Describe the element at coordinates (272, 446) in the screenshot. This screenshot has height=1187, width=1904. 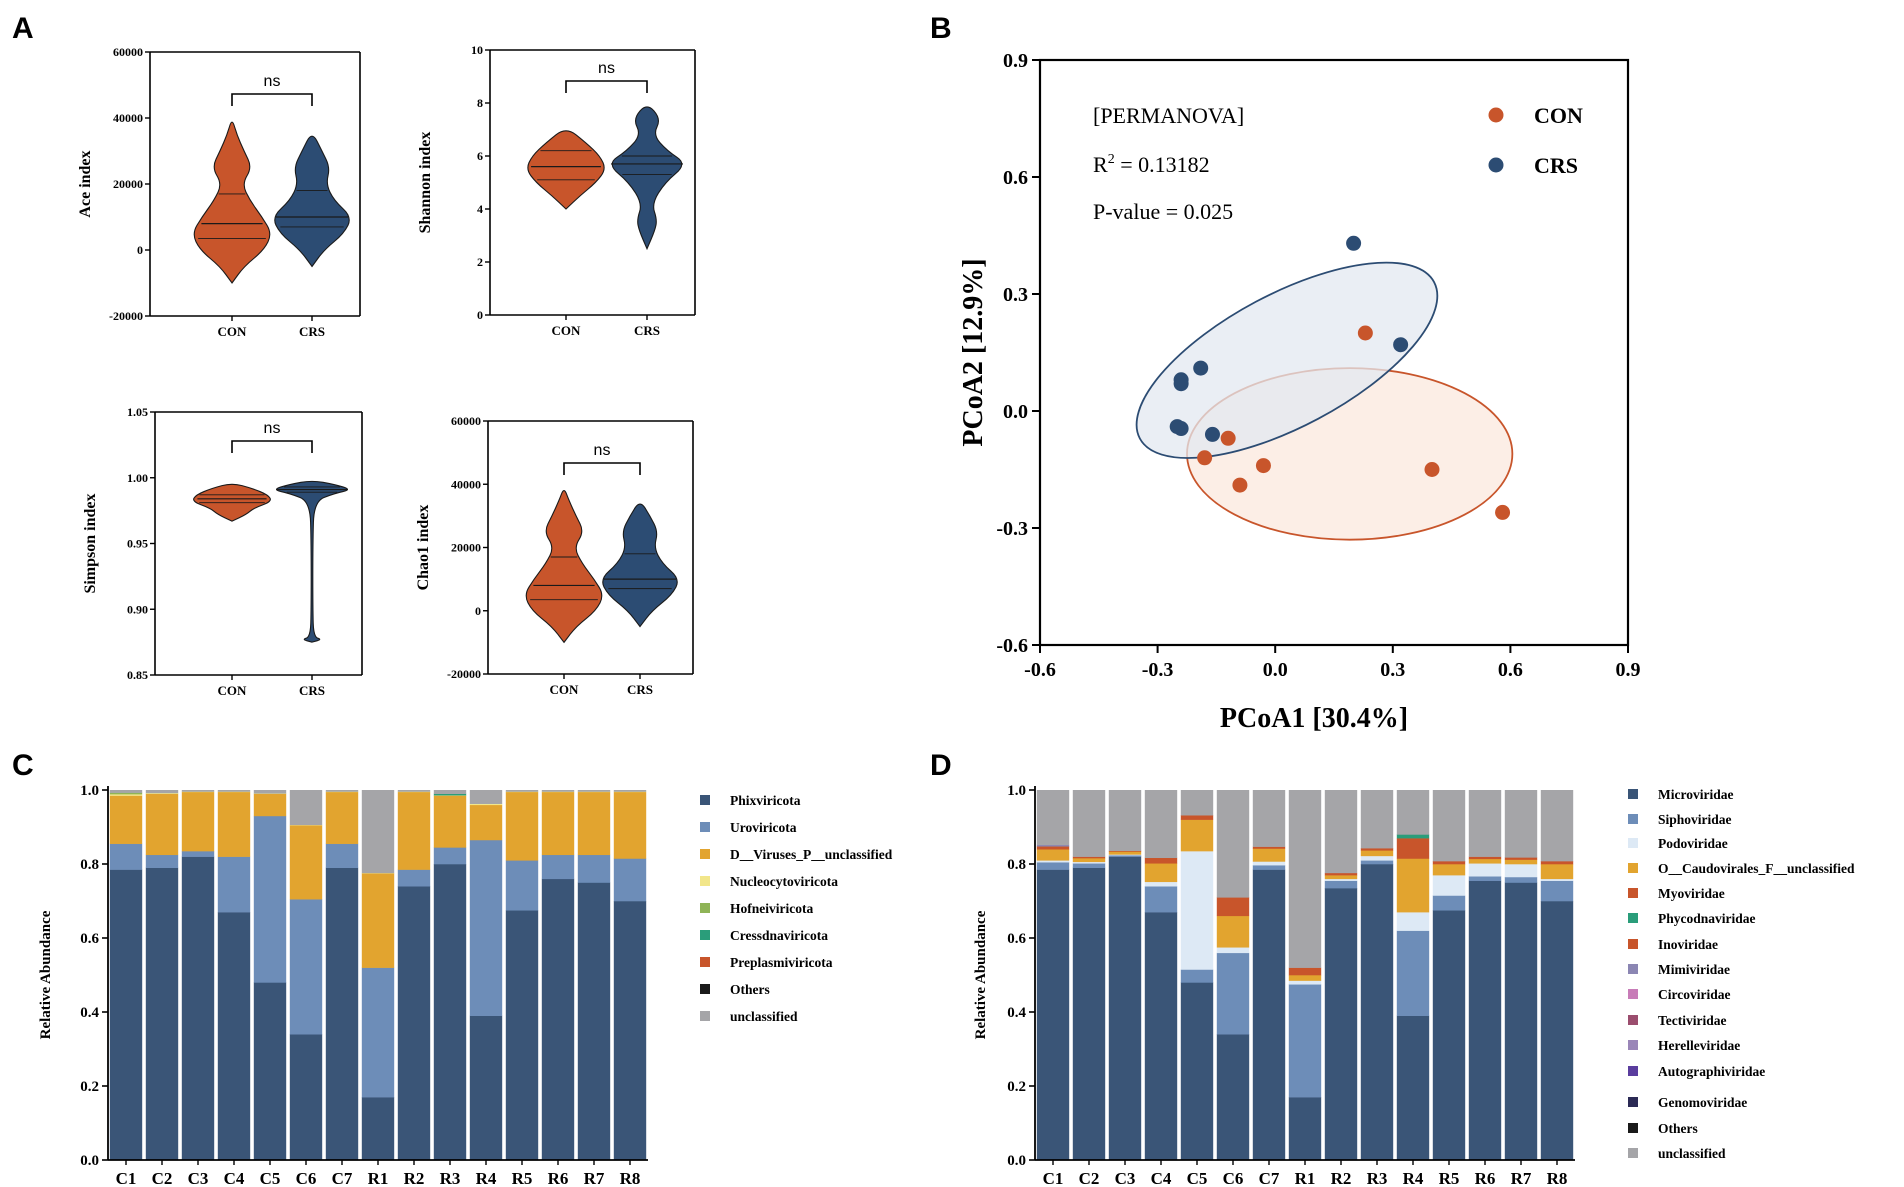
I see `significance-bracket` at that location.